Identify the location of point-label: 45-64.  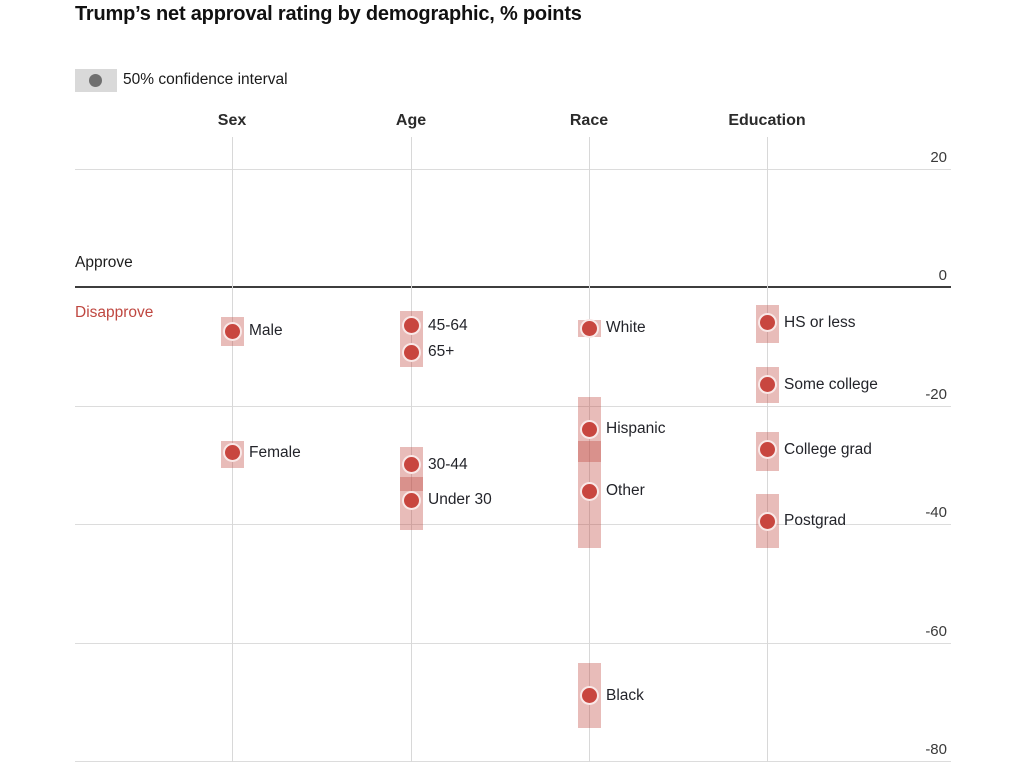
(448, 325).